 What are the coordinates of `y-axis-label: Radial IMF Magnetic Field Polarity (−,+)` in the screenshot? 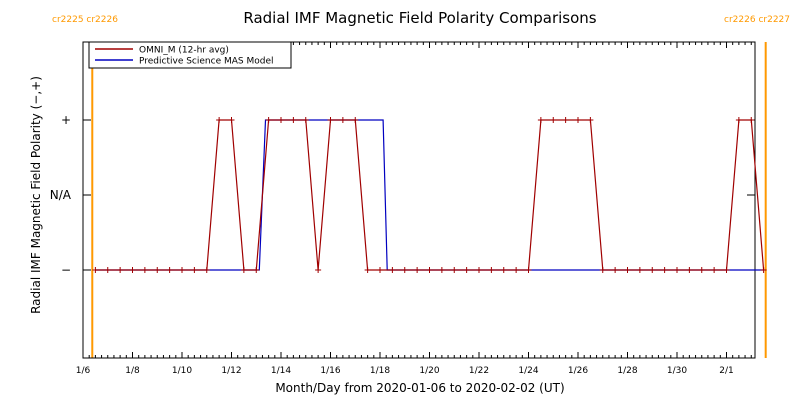 It's located at (36, 195).